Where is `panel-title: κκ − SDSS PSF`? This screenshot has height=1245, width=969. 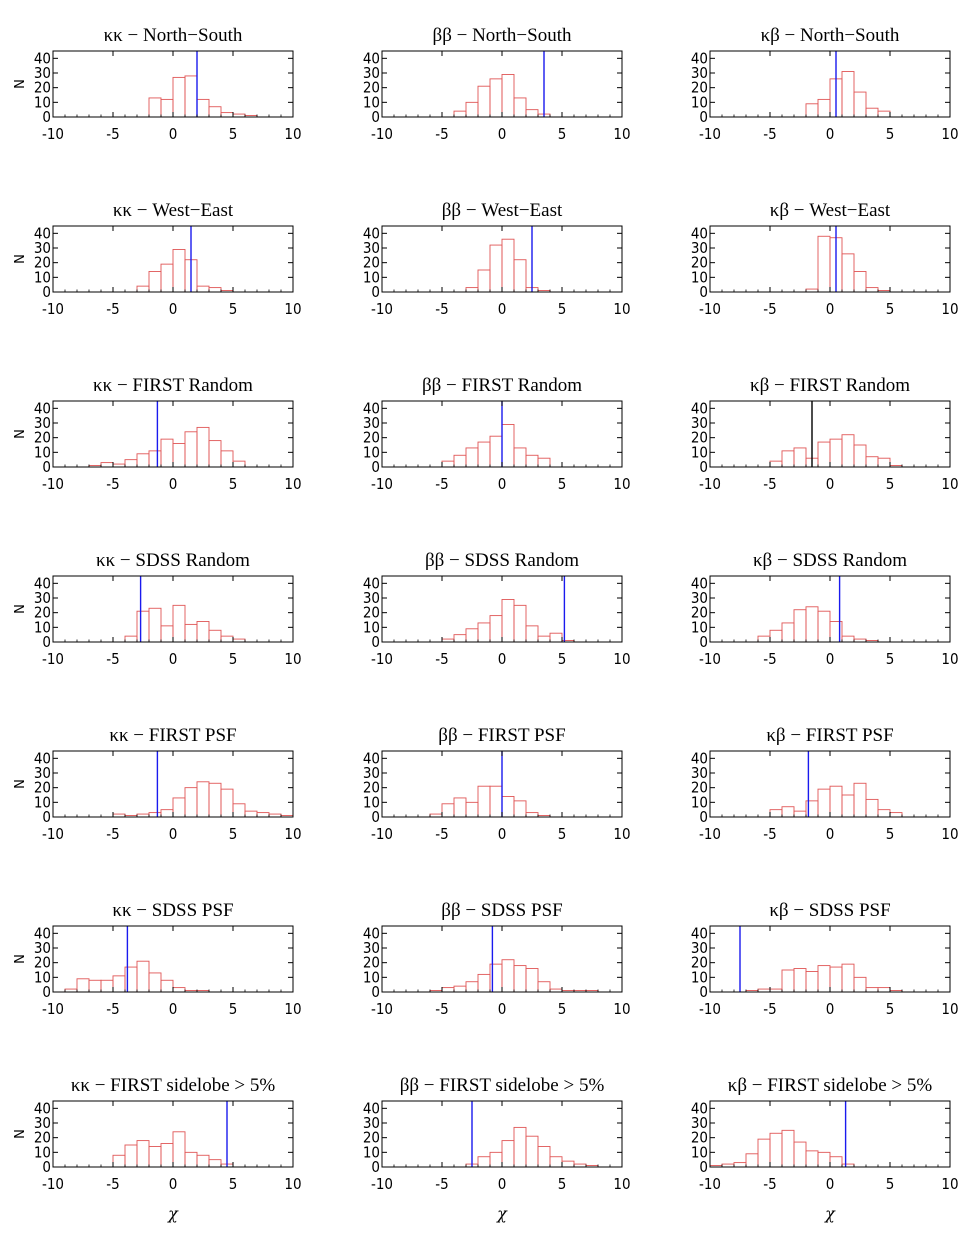
panel-title: κκ − SDSS PSF is located at coordinates (172, 910).